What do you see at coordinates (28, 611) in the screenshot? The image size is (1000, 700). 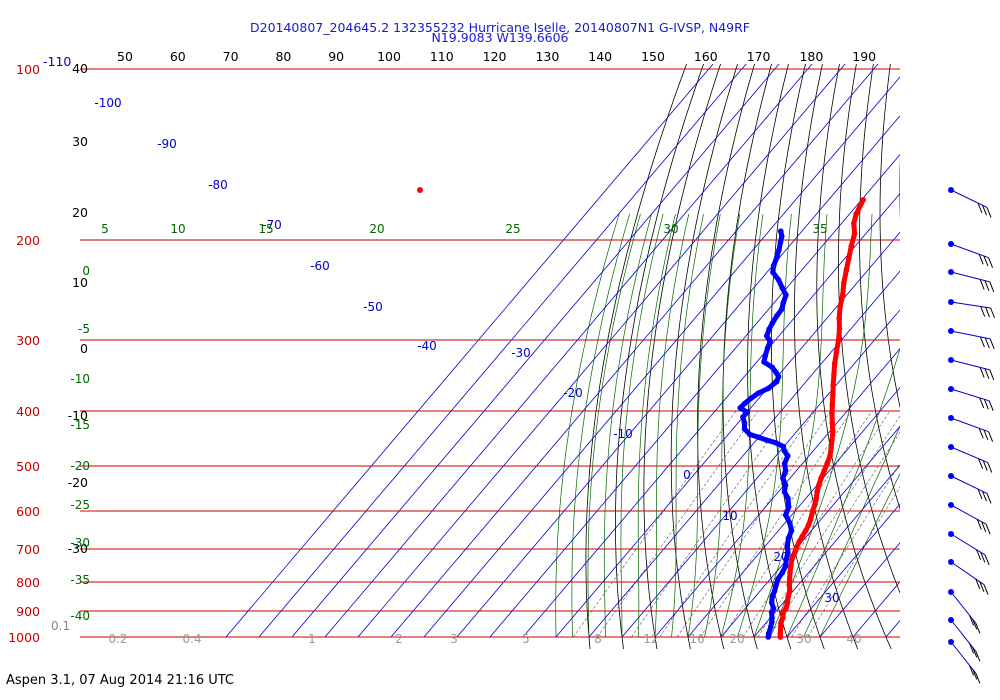 I see `pressure-tick-label: 900` at bounding box center [28, 611].